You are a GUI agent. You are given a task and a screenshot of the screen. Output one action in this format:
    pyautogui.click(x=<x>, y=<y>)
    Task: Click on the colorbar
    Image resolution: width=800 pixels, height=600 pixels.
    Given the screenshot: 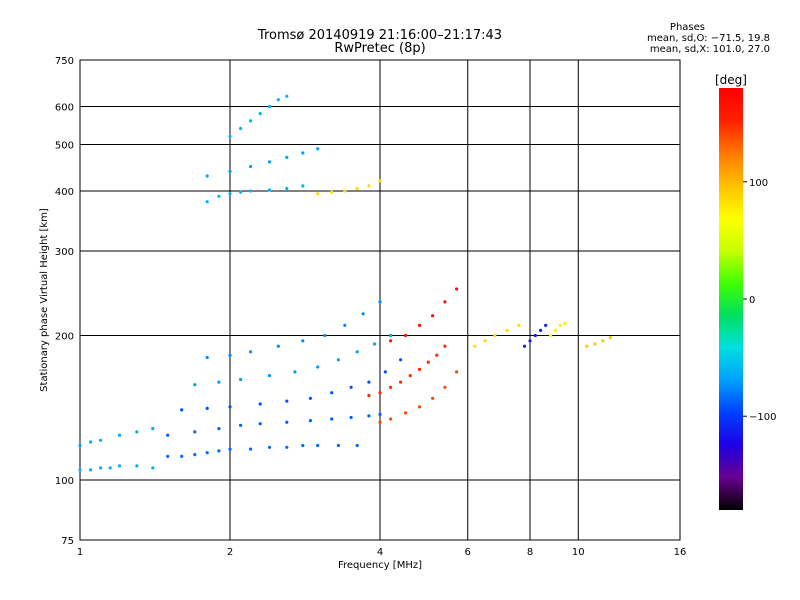 What is the action you would take?
    pyautogui.click(x=731, y=299)
    